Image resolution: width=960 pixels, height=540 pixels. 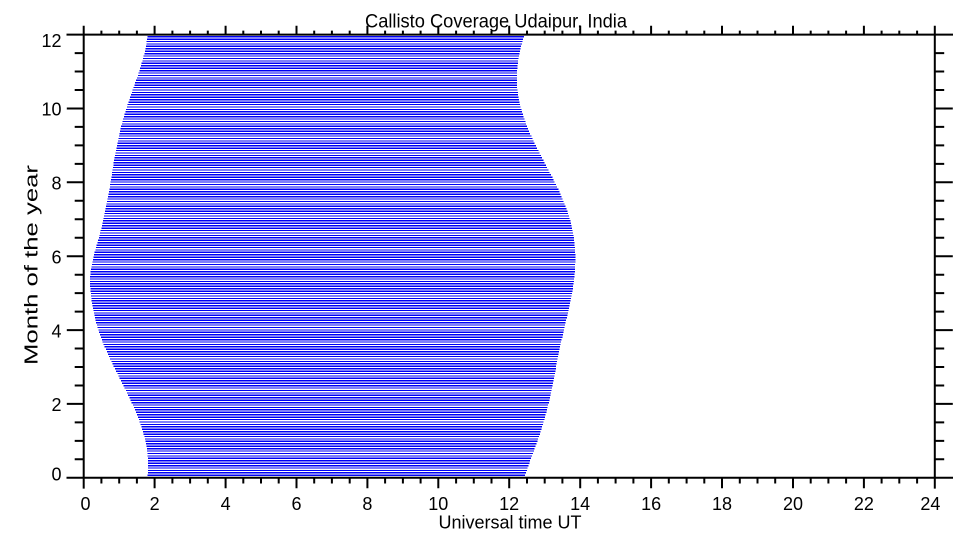 I want to click on svg-text: Month of the year, so click(x=32, y=265).